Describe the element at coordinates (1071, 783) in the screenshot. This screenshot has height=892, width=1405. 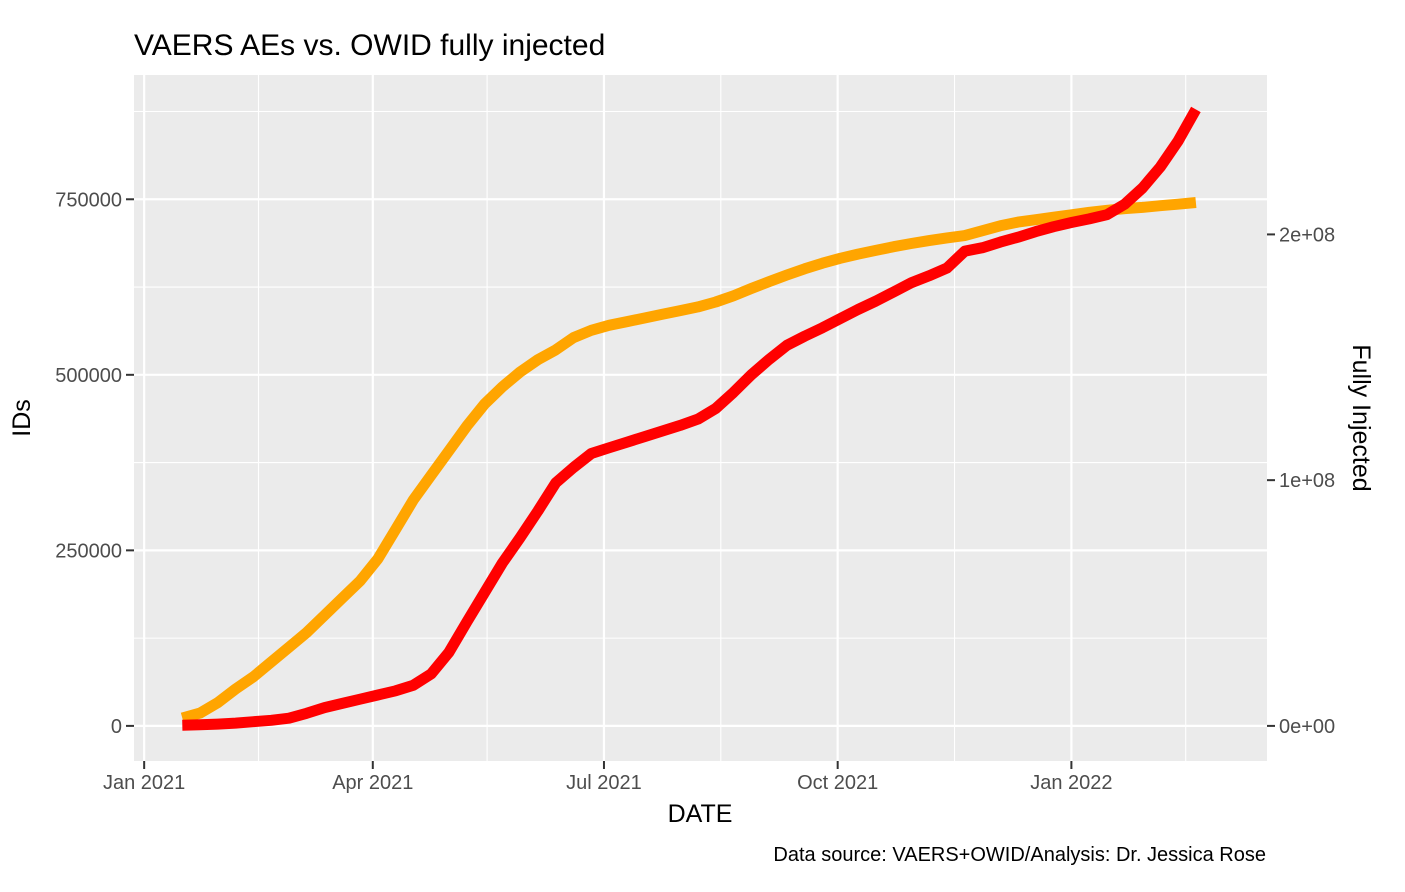
I see `x-tick-label: Jan 2022` at that location.